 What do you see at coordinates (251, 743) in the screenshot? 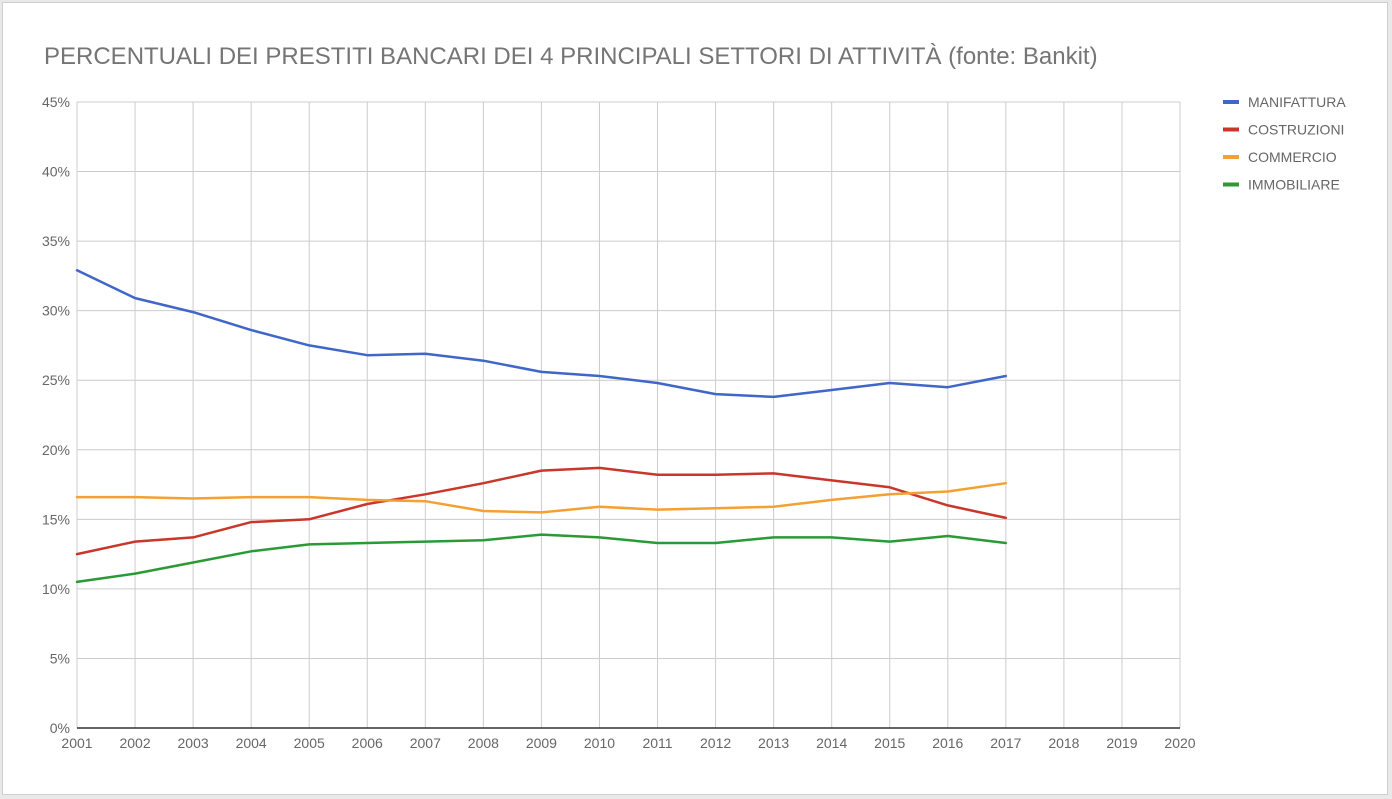
I see `x-tick-label: 2004` at bounding box center [251, 743].